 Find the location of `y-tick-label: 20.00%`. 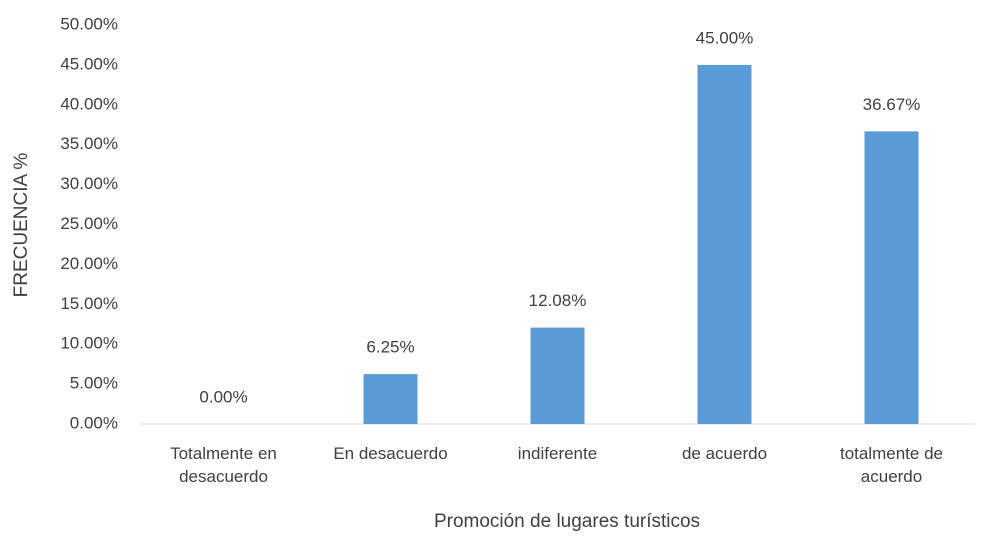

y-tick-label: 20.00% is located at coordinates (89, 263).